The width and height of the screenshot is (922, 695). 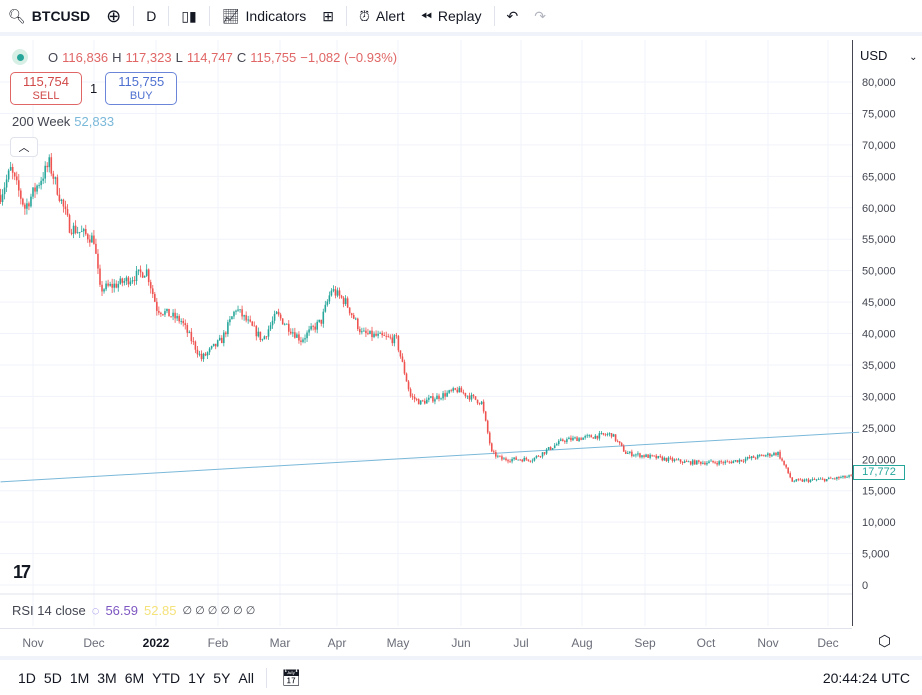 What do you see at coordinates (107, 677) in the screenshot?
I see `range-3m: 3M` at bounding box center [107, 677].